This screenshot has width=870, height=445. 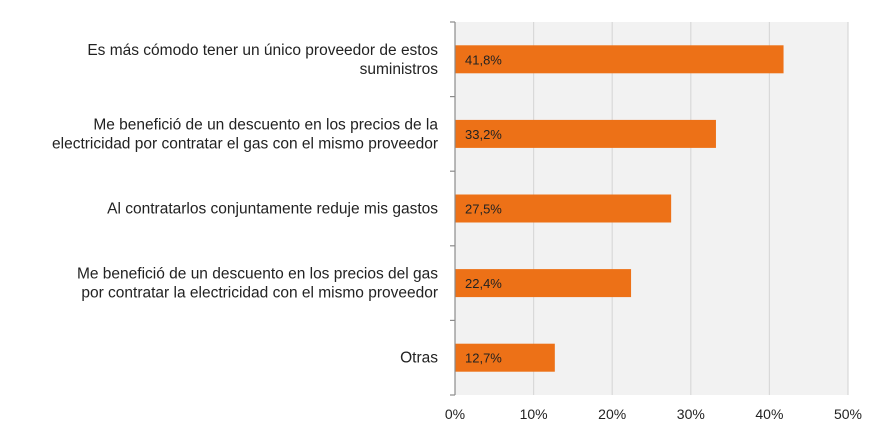 What do you see at coordinates (483, 358) in the screenshot?
I see `bar-value-label: 12,7%` at bounding box center [483, 358].